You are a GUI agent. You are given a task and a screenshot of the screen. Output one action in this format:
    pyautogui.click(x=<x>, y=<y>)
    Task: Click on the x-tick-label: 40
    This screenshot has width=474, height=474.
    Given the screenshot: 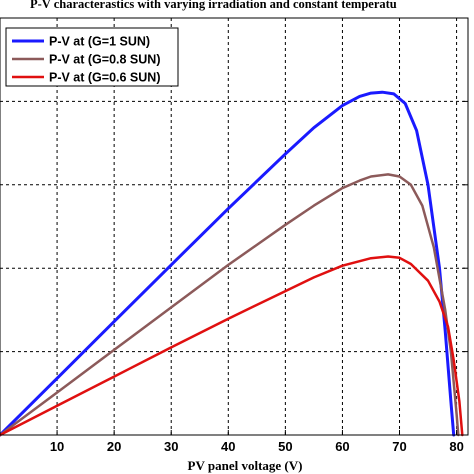 What is the action you would take?
    pyautogui.click(x=228, y=446)
    